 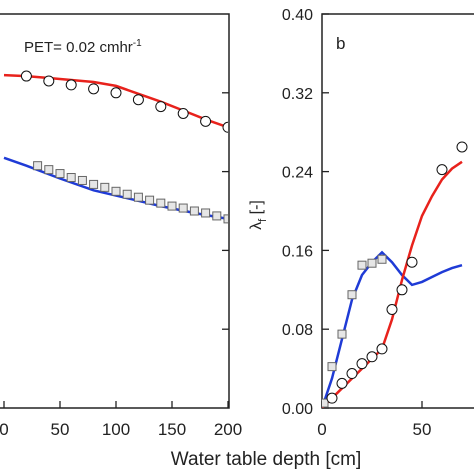 I want to click on panel-b-y-tick-label: 0.24, so click(x=297, y=173).